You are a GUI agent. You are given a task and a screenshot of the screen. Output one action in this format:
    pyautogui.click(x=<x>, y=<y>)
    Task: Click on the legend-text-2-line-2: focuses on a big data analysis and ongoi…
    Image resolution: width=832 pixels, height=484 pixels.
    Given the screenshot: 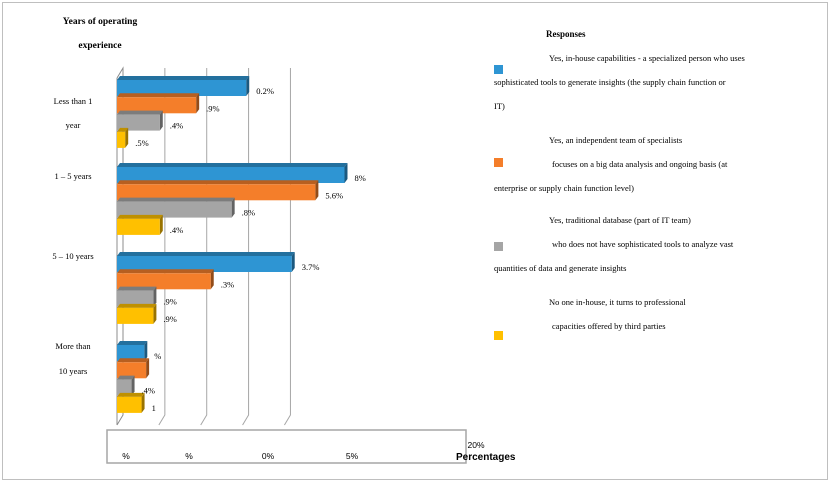 What is the action you would take?
    pyautogui.click(x=640, y=164)
    